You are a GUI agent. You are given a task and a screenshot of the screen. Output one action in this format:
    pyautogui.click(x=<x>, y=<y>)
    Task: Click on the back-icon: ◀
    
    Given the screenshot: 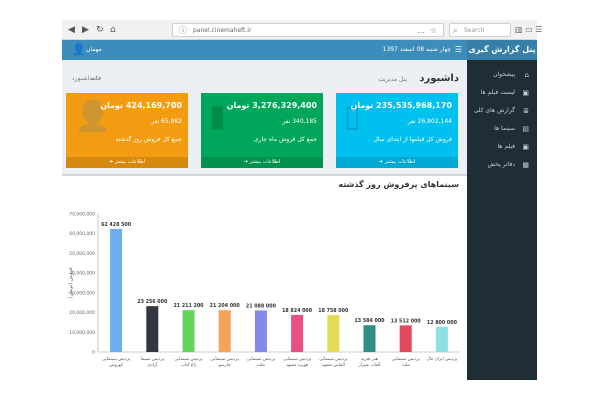 What is the action you would take?
    pyautogui.click(x=71, y=30)
    